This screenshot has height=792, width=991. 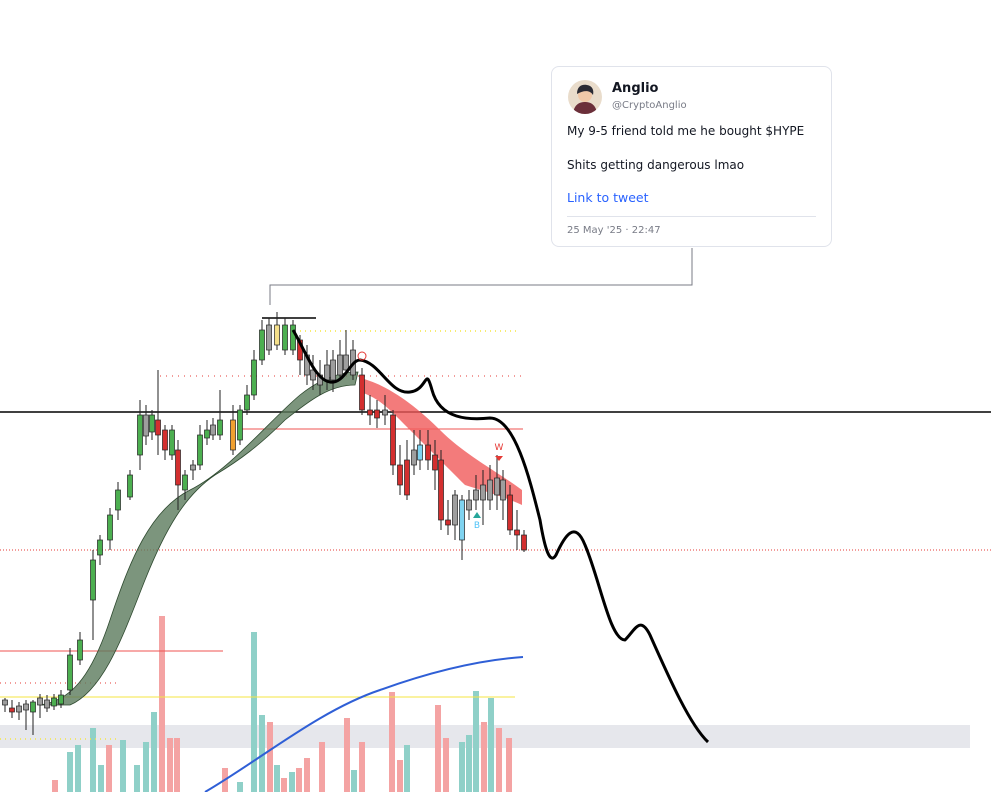 I want to click on signal-marker, so click(x=362, y=356).